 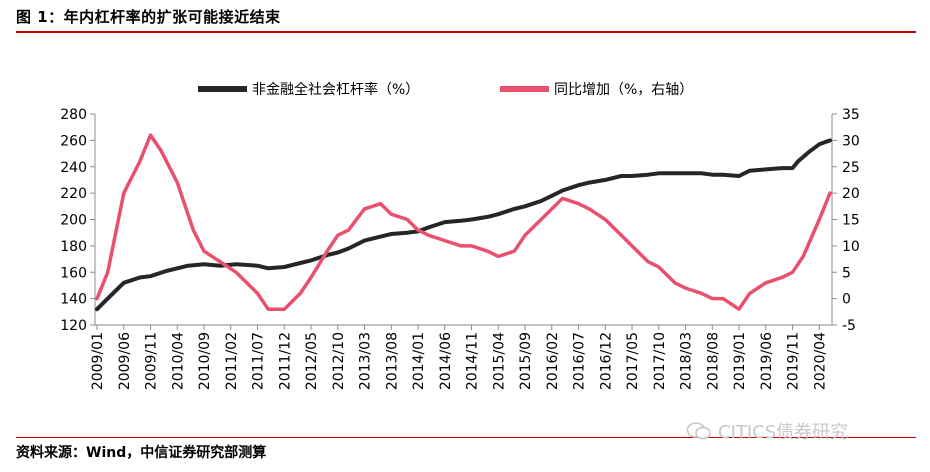 I want to click on x-tick-label: 2014/01, so click(x=419, y=361).